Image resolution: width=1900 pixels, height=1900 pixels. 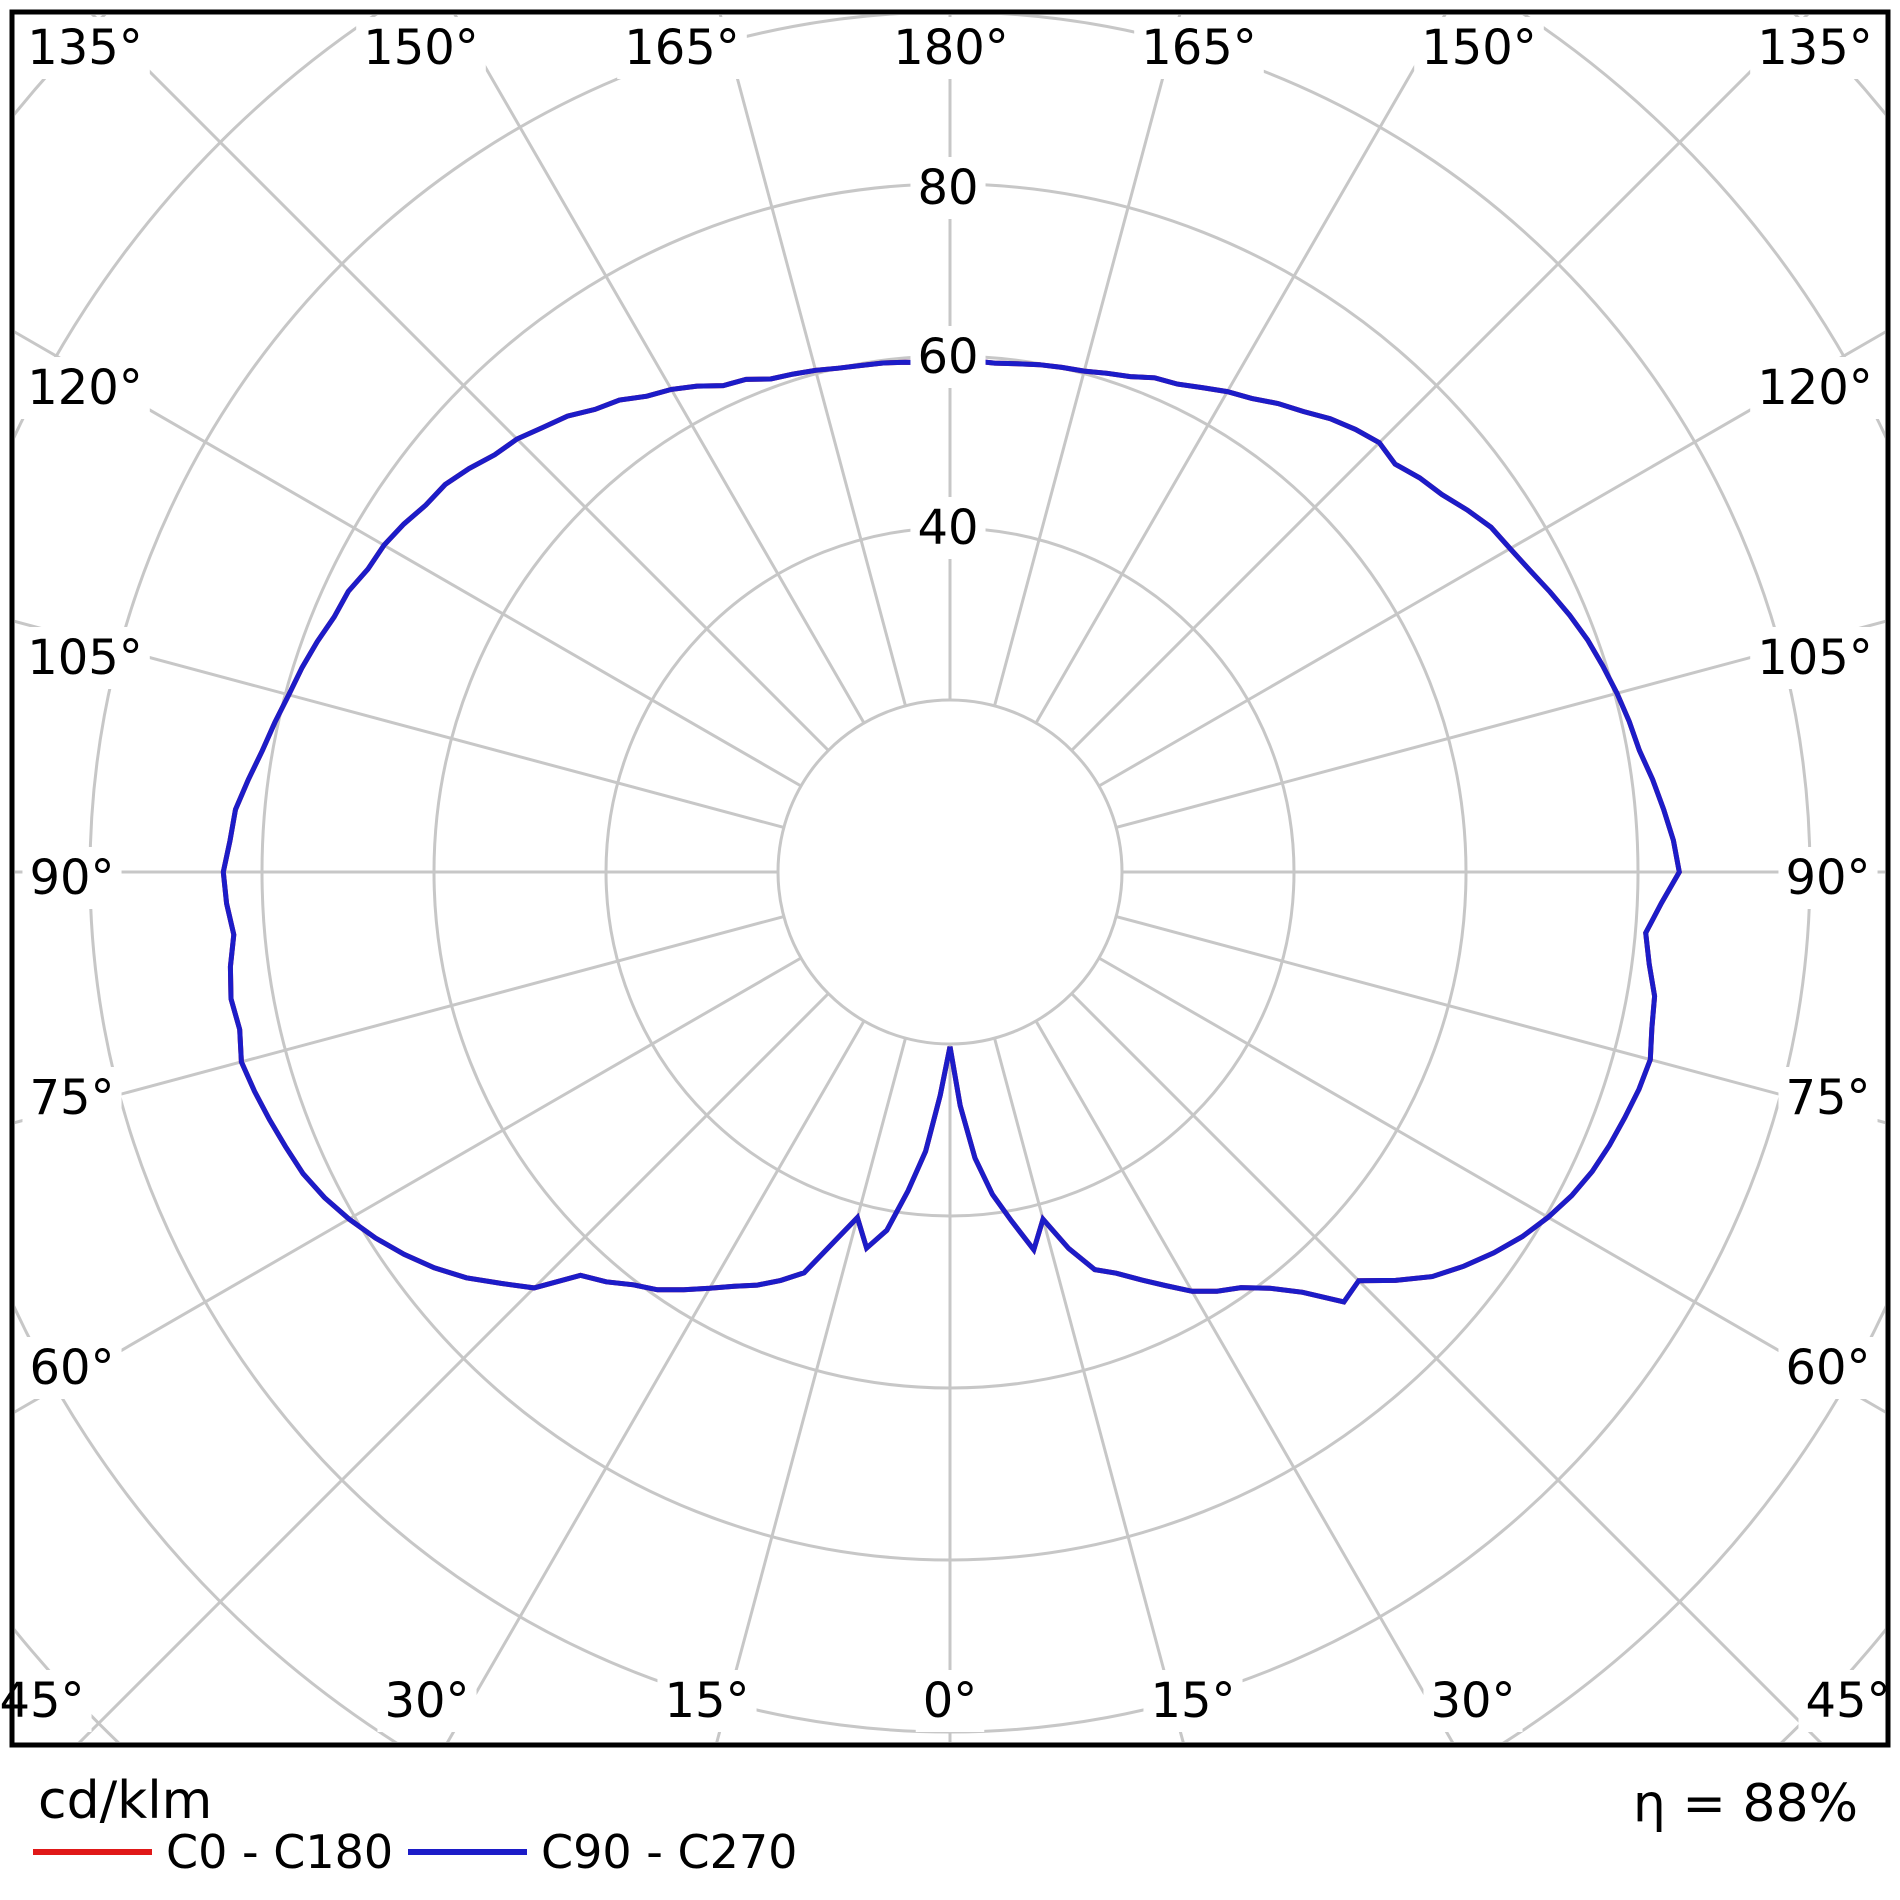 I want to click on angle-label-18-45deg: 45°, so click(x=1847, y=1701).